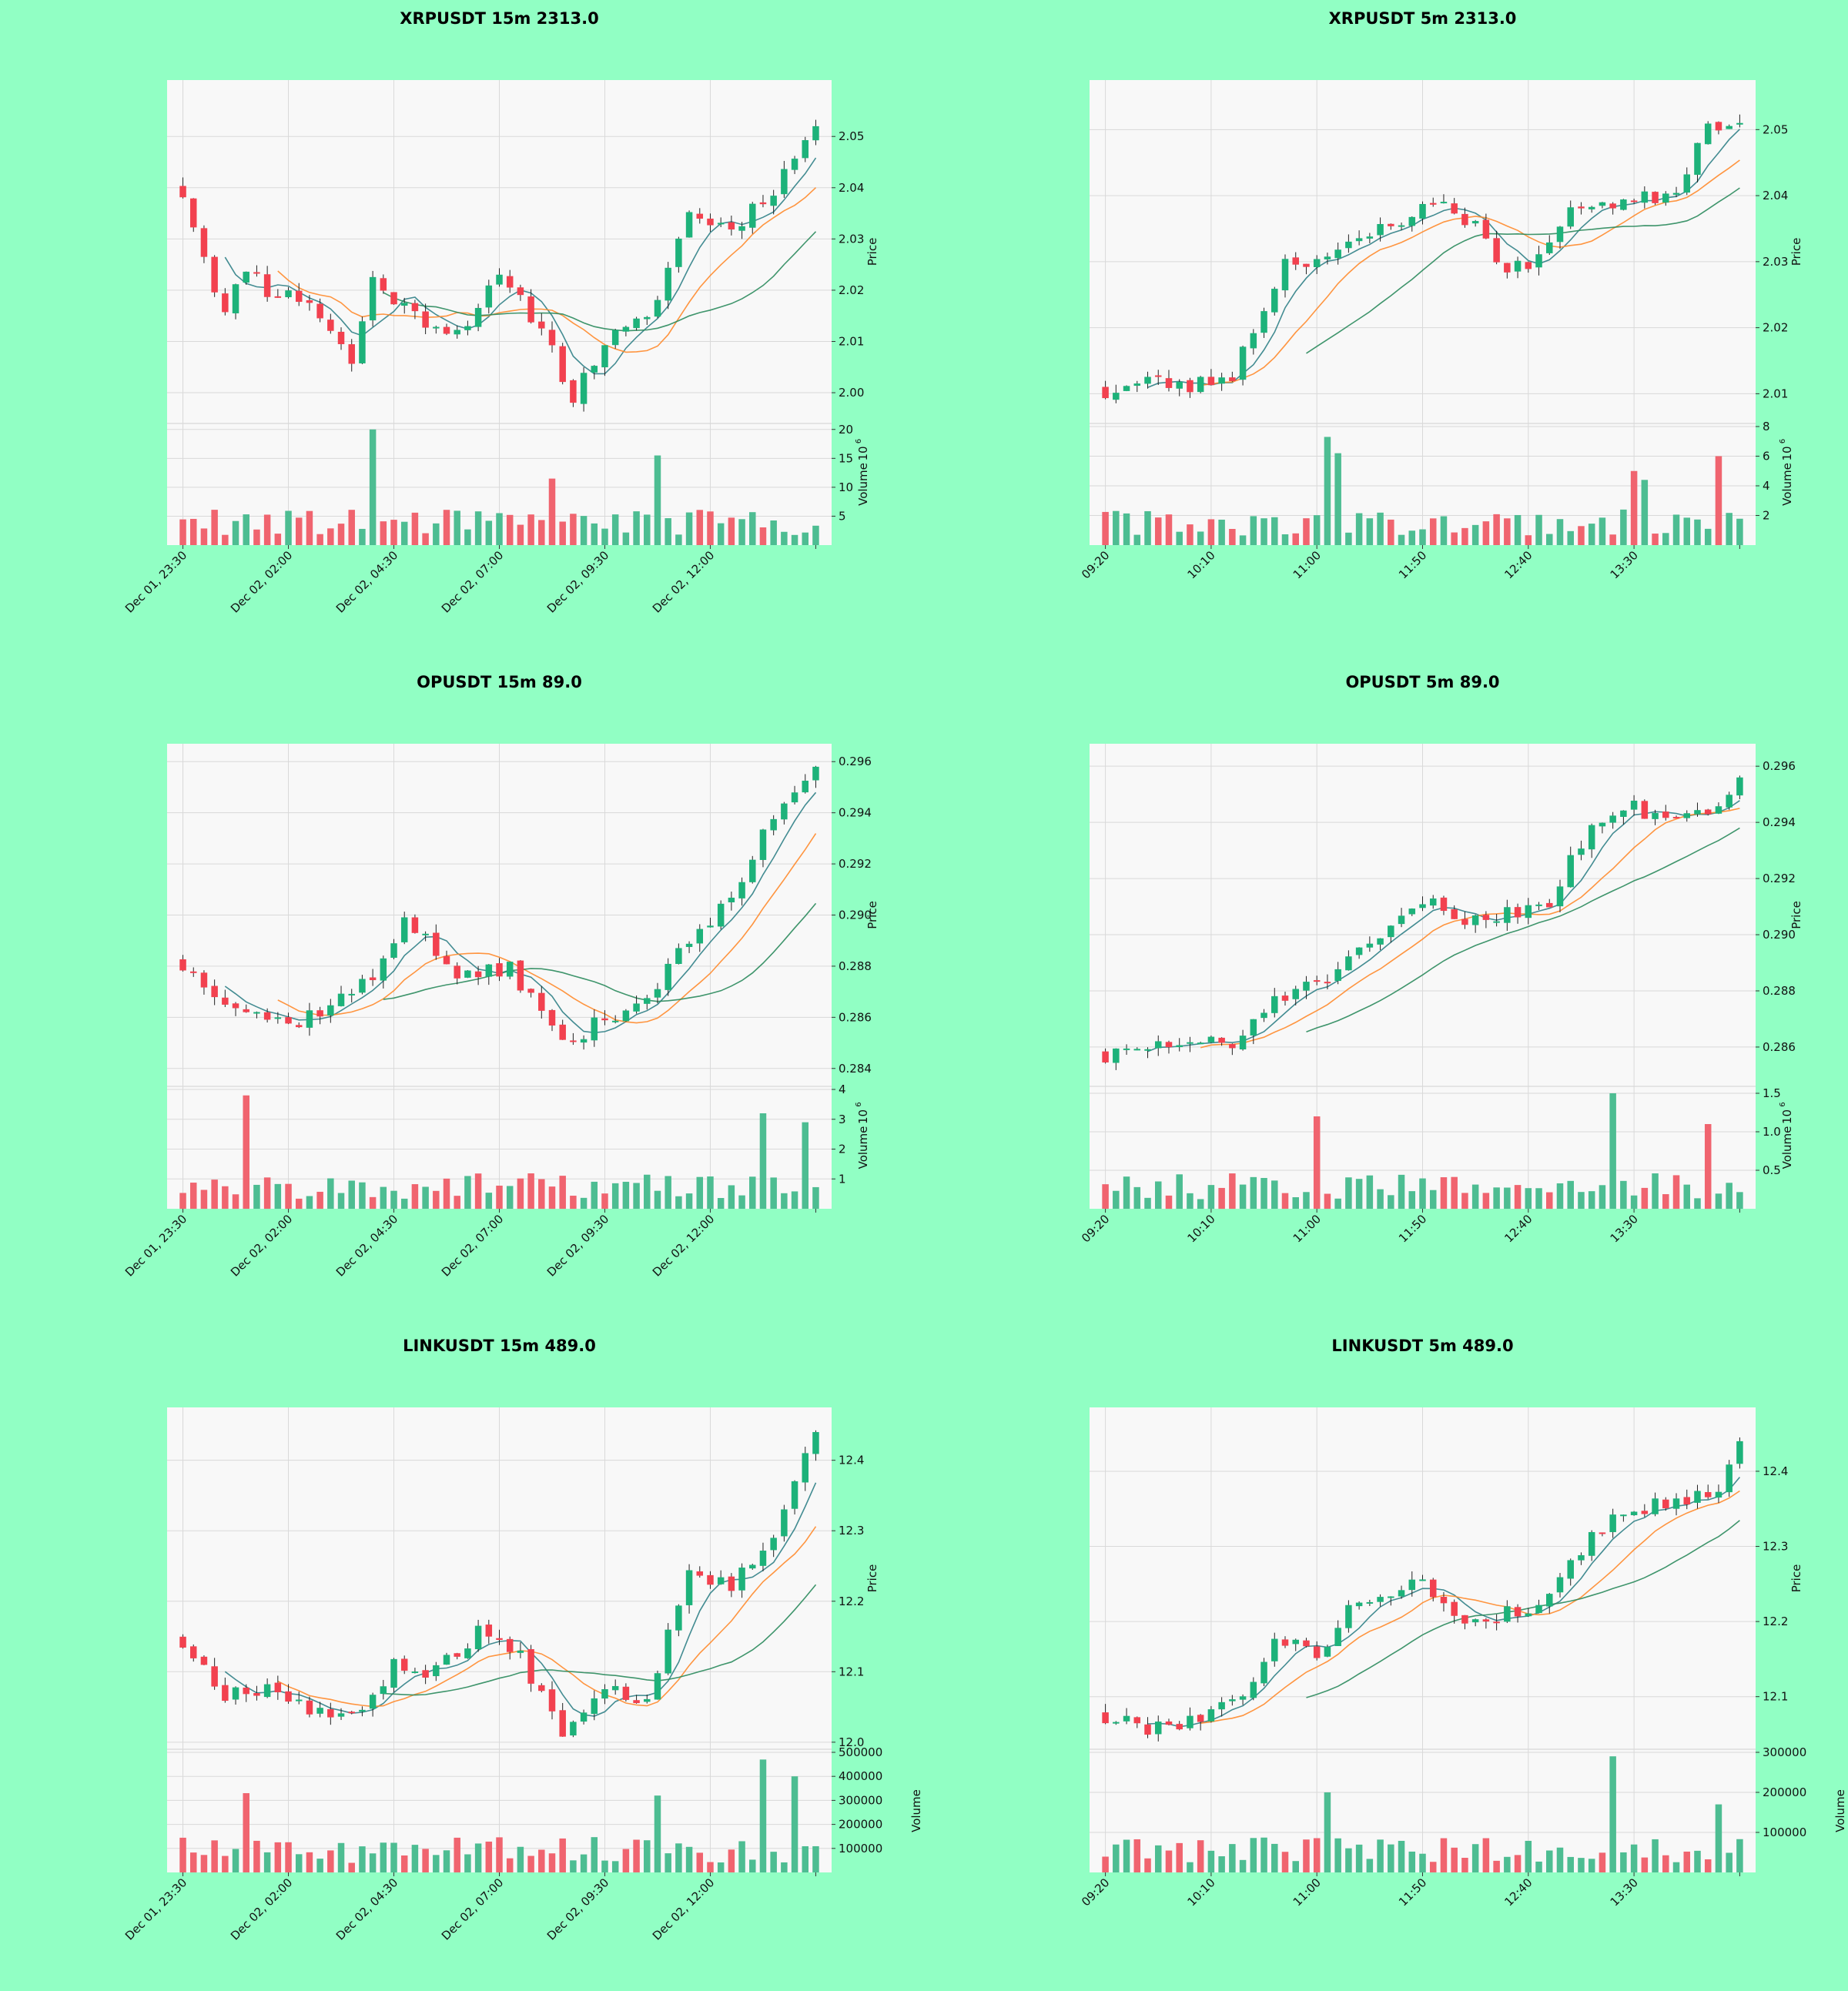  What do you see at coordinates (499, 1346) in the screenshot?
I see `chart-title: LINKUSDT 15m 489.0` at bounding box center [499, 1346].